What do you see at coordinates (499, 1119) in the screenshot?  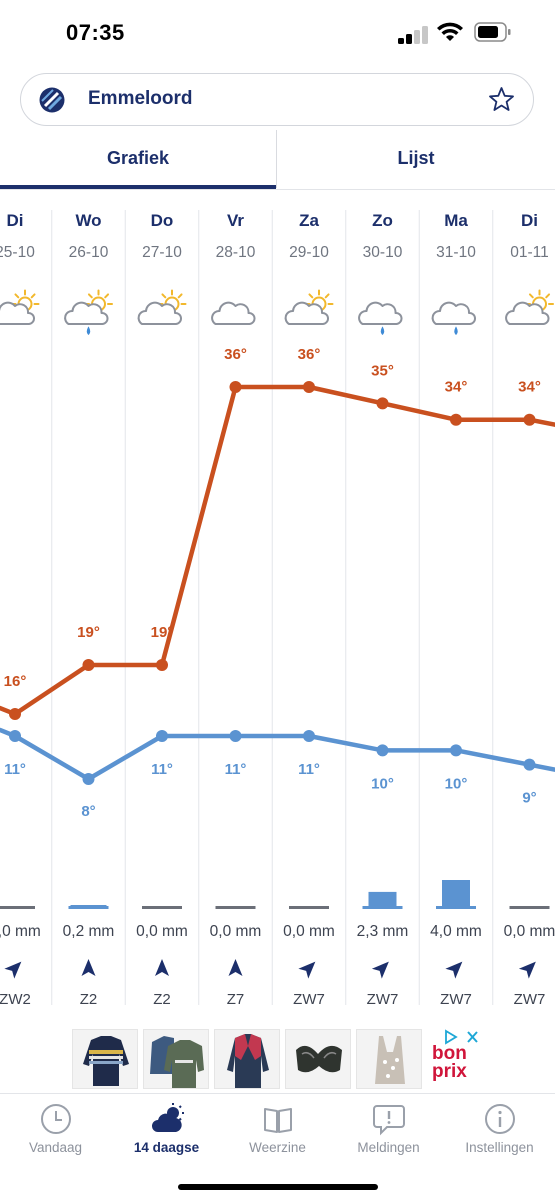 I see `info-circle-icon` at bounding box center [499, 1119].